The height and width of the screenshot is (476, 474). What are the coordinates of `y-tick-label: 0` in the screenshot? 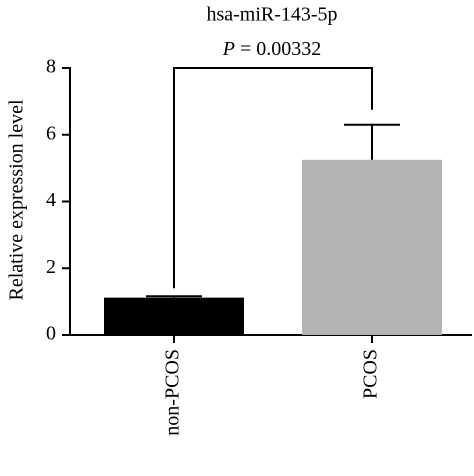 It's located at (51, 334).